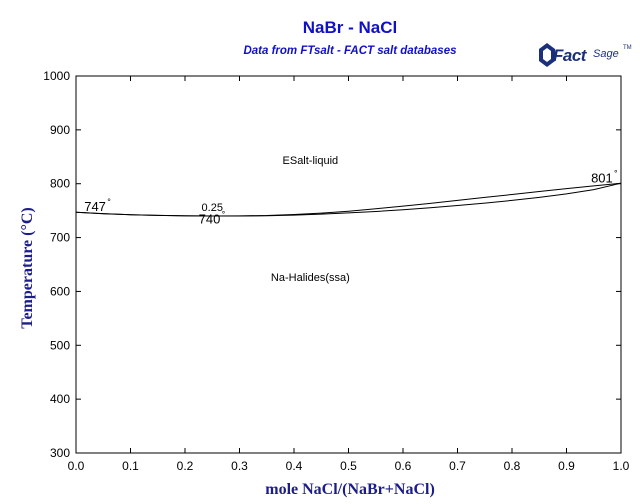  I want to click on y-tick-label: 600, so click(60, 291).